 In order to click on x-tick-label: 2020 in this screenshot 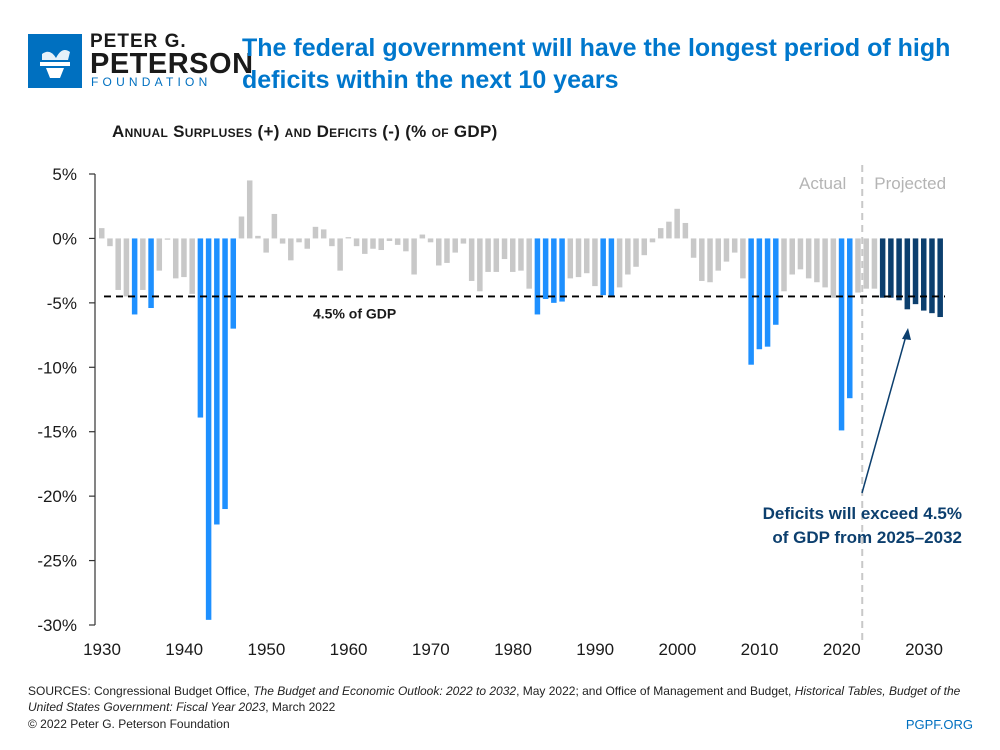, I will do `click(842, 649)`.